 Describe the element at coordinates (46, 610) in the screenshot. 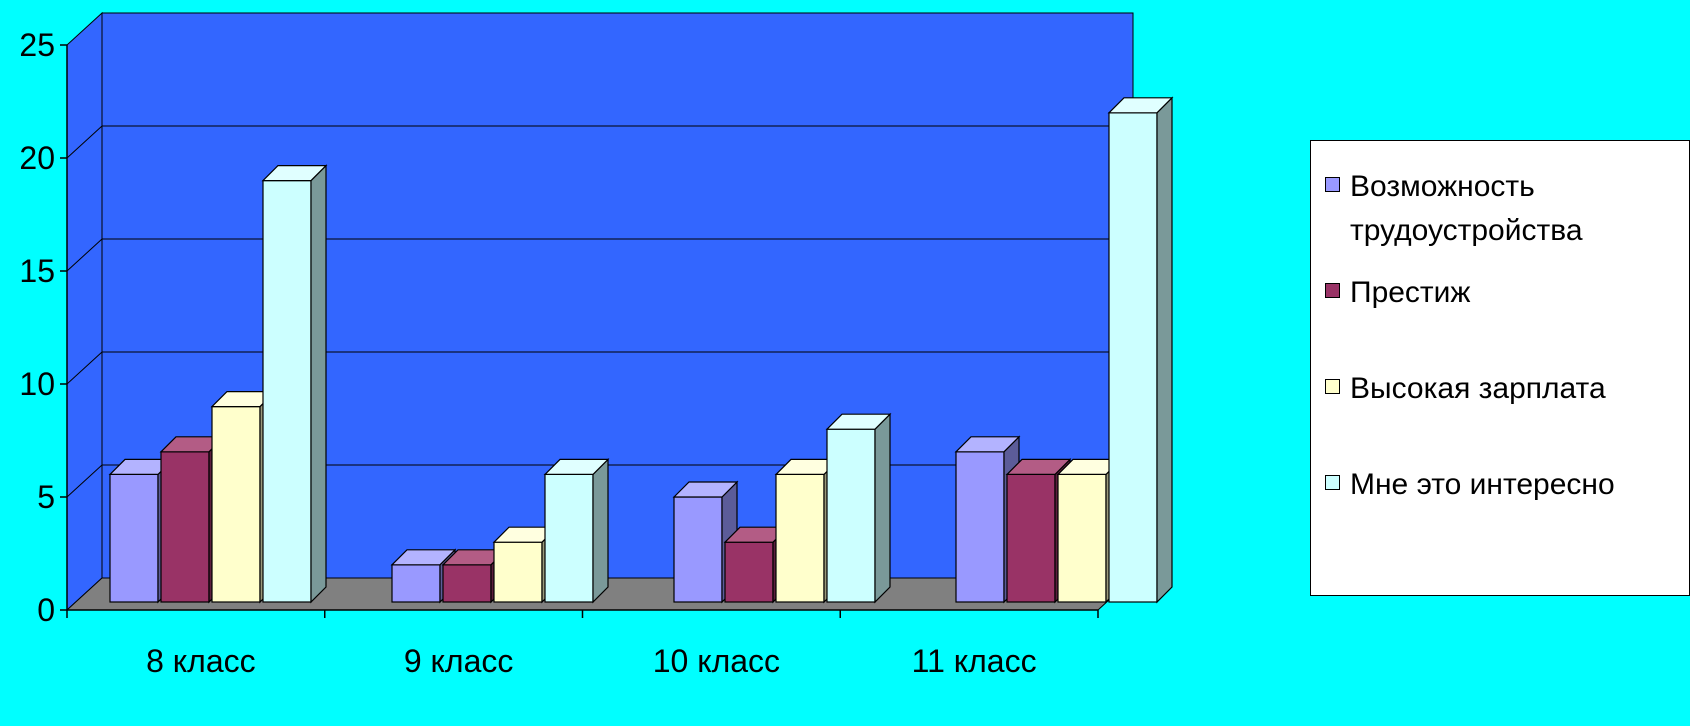

I see `y-tick-label-0: 0` at that location.